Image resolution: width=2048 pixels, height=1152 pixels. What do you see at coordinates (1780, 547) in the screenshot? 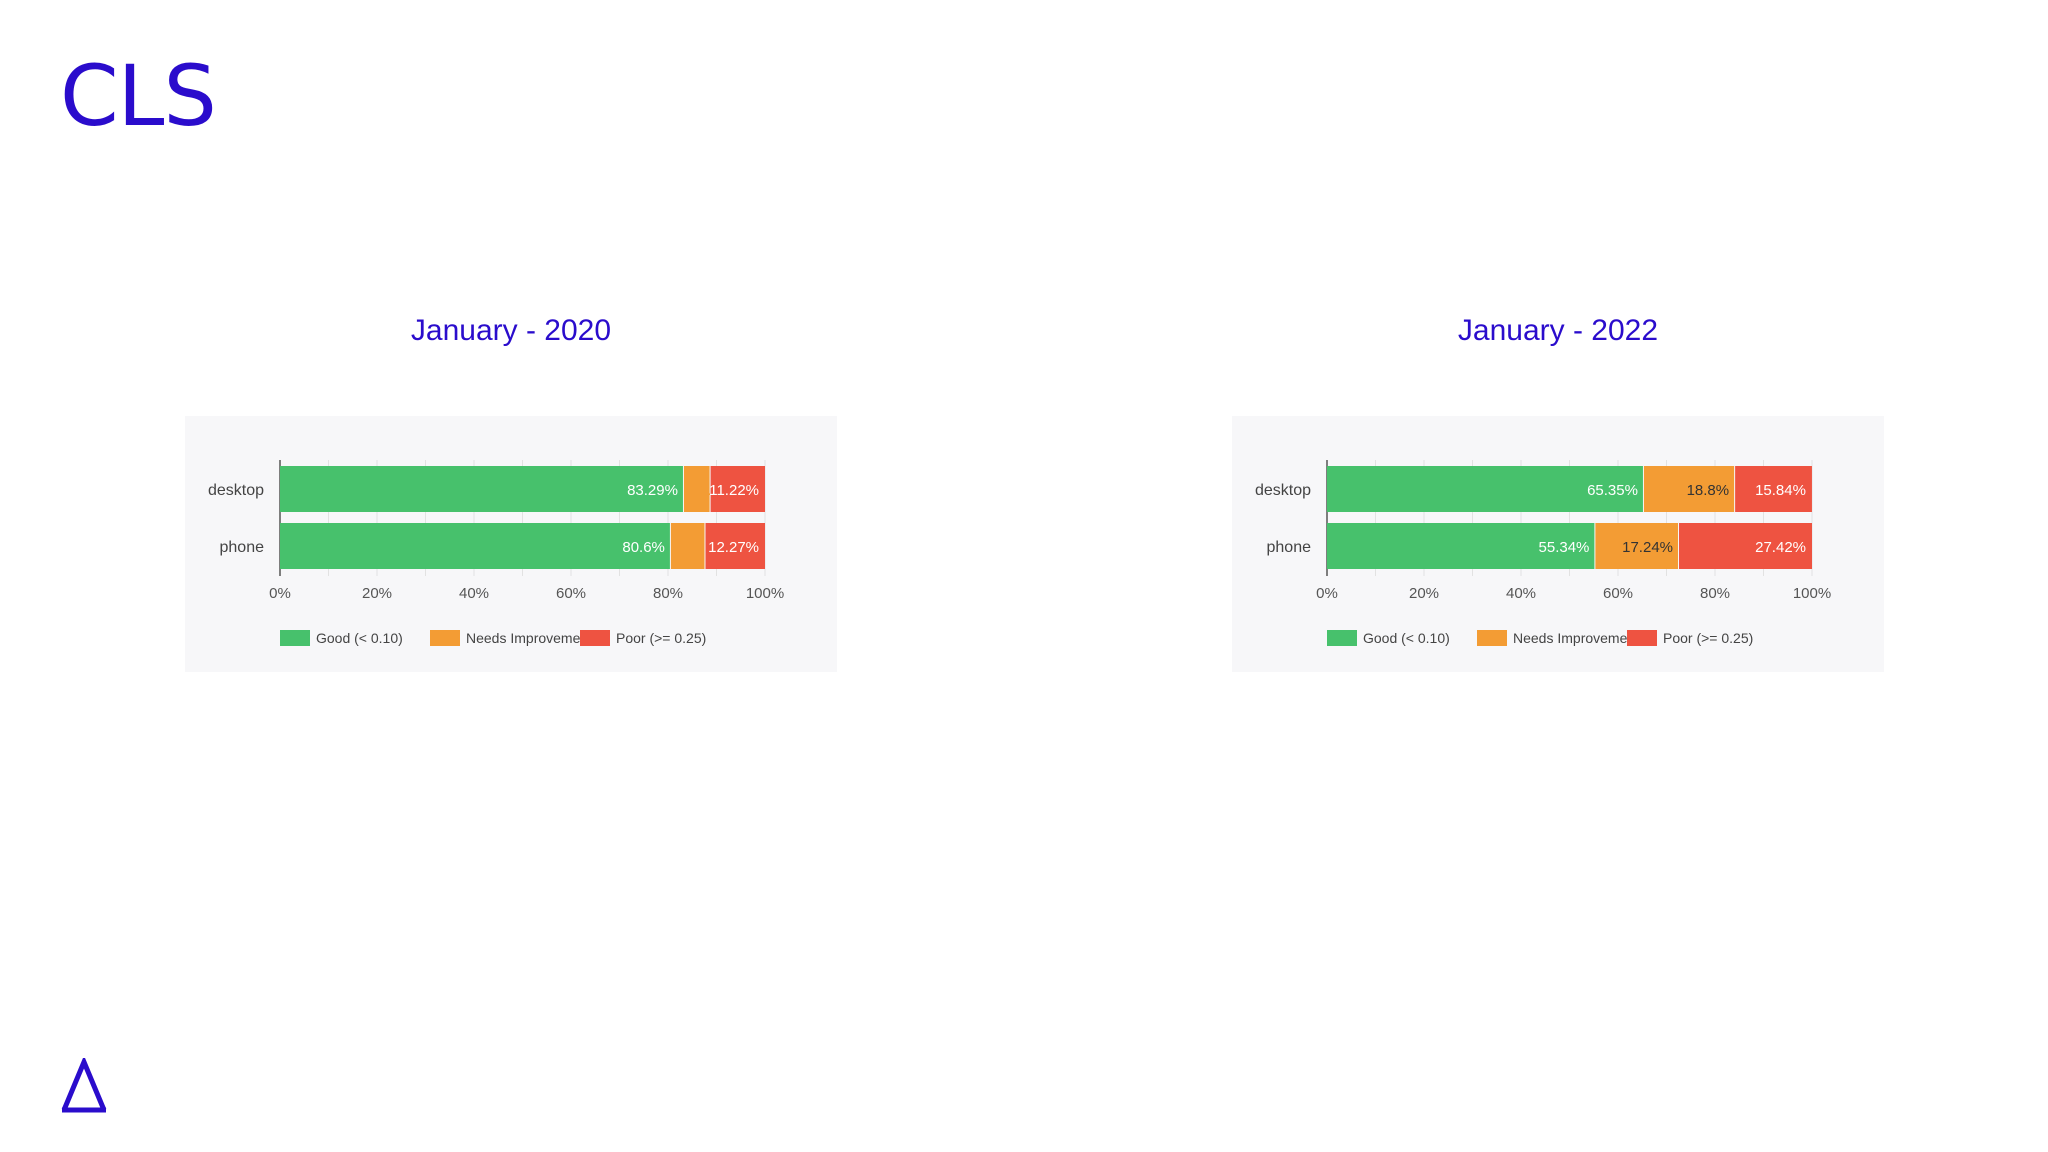
I see `data-label: 27.42%` at bounding box center [1780, 547].